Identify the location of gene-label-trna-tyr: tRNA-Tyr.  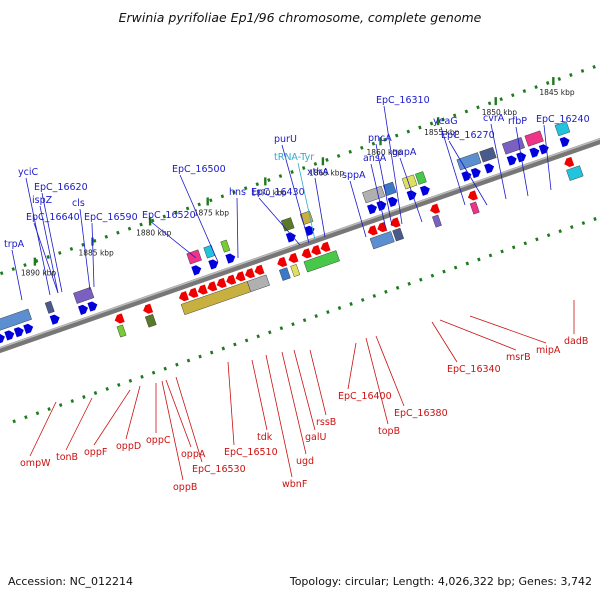
(294, 157).